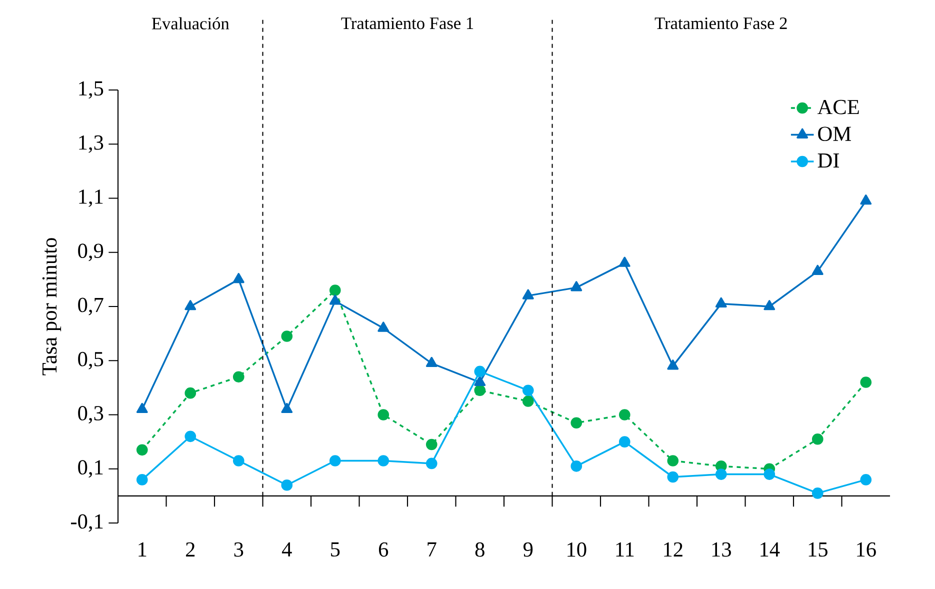  I want to click on legend-label: ACE, so click(838, 107).